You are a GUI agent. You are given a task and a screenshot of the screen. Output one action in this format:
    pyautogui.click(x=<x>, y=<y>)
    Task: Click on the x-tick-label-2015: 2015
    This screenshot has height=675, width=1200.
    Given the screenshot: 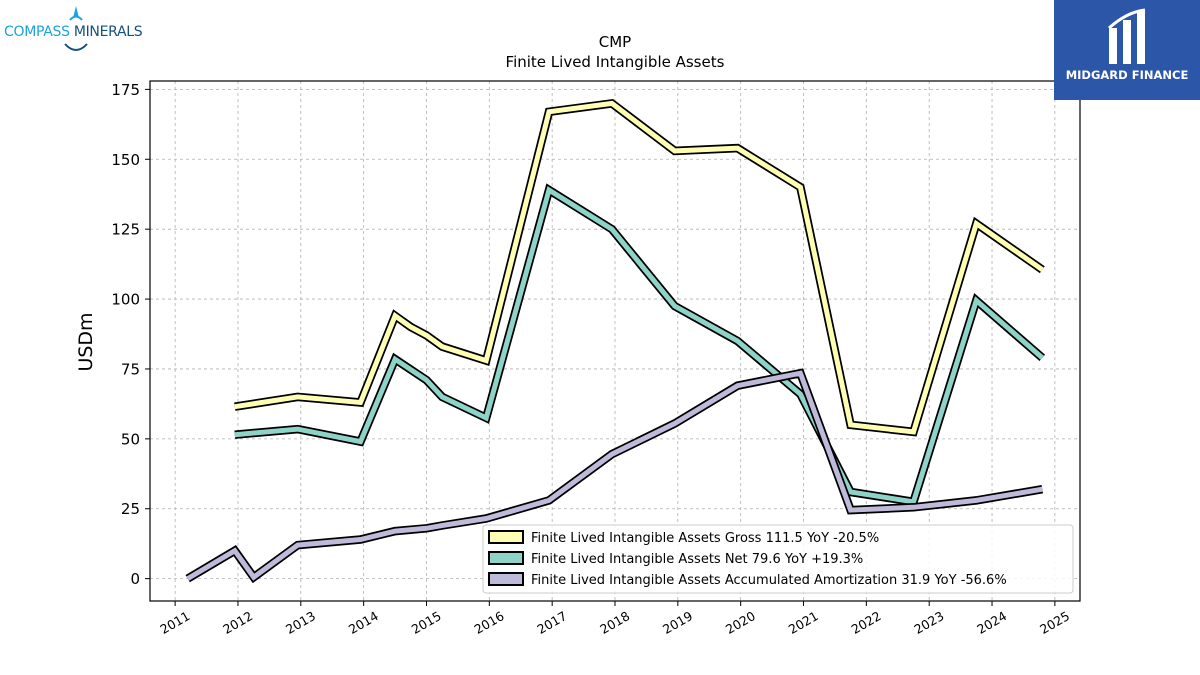 What is the action you would take?
    pyautogui.click(x=426, y=622)
    